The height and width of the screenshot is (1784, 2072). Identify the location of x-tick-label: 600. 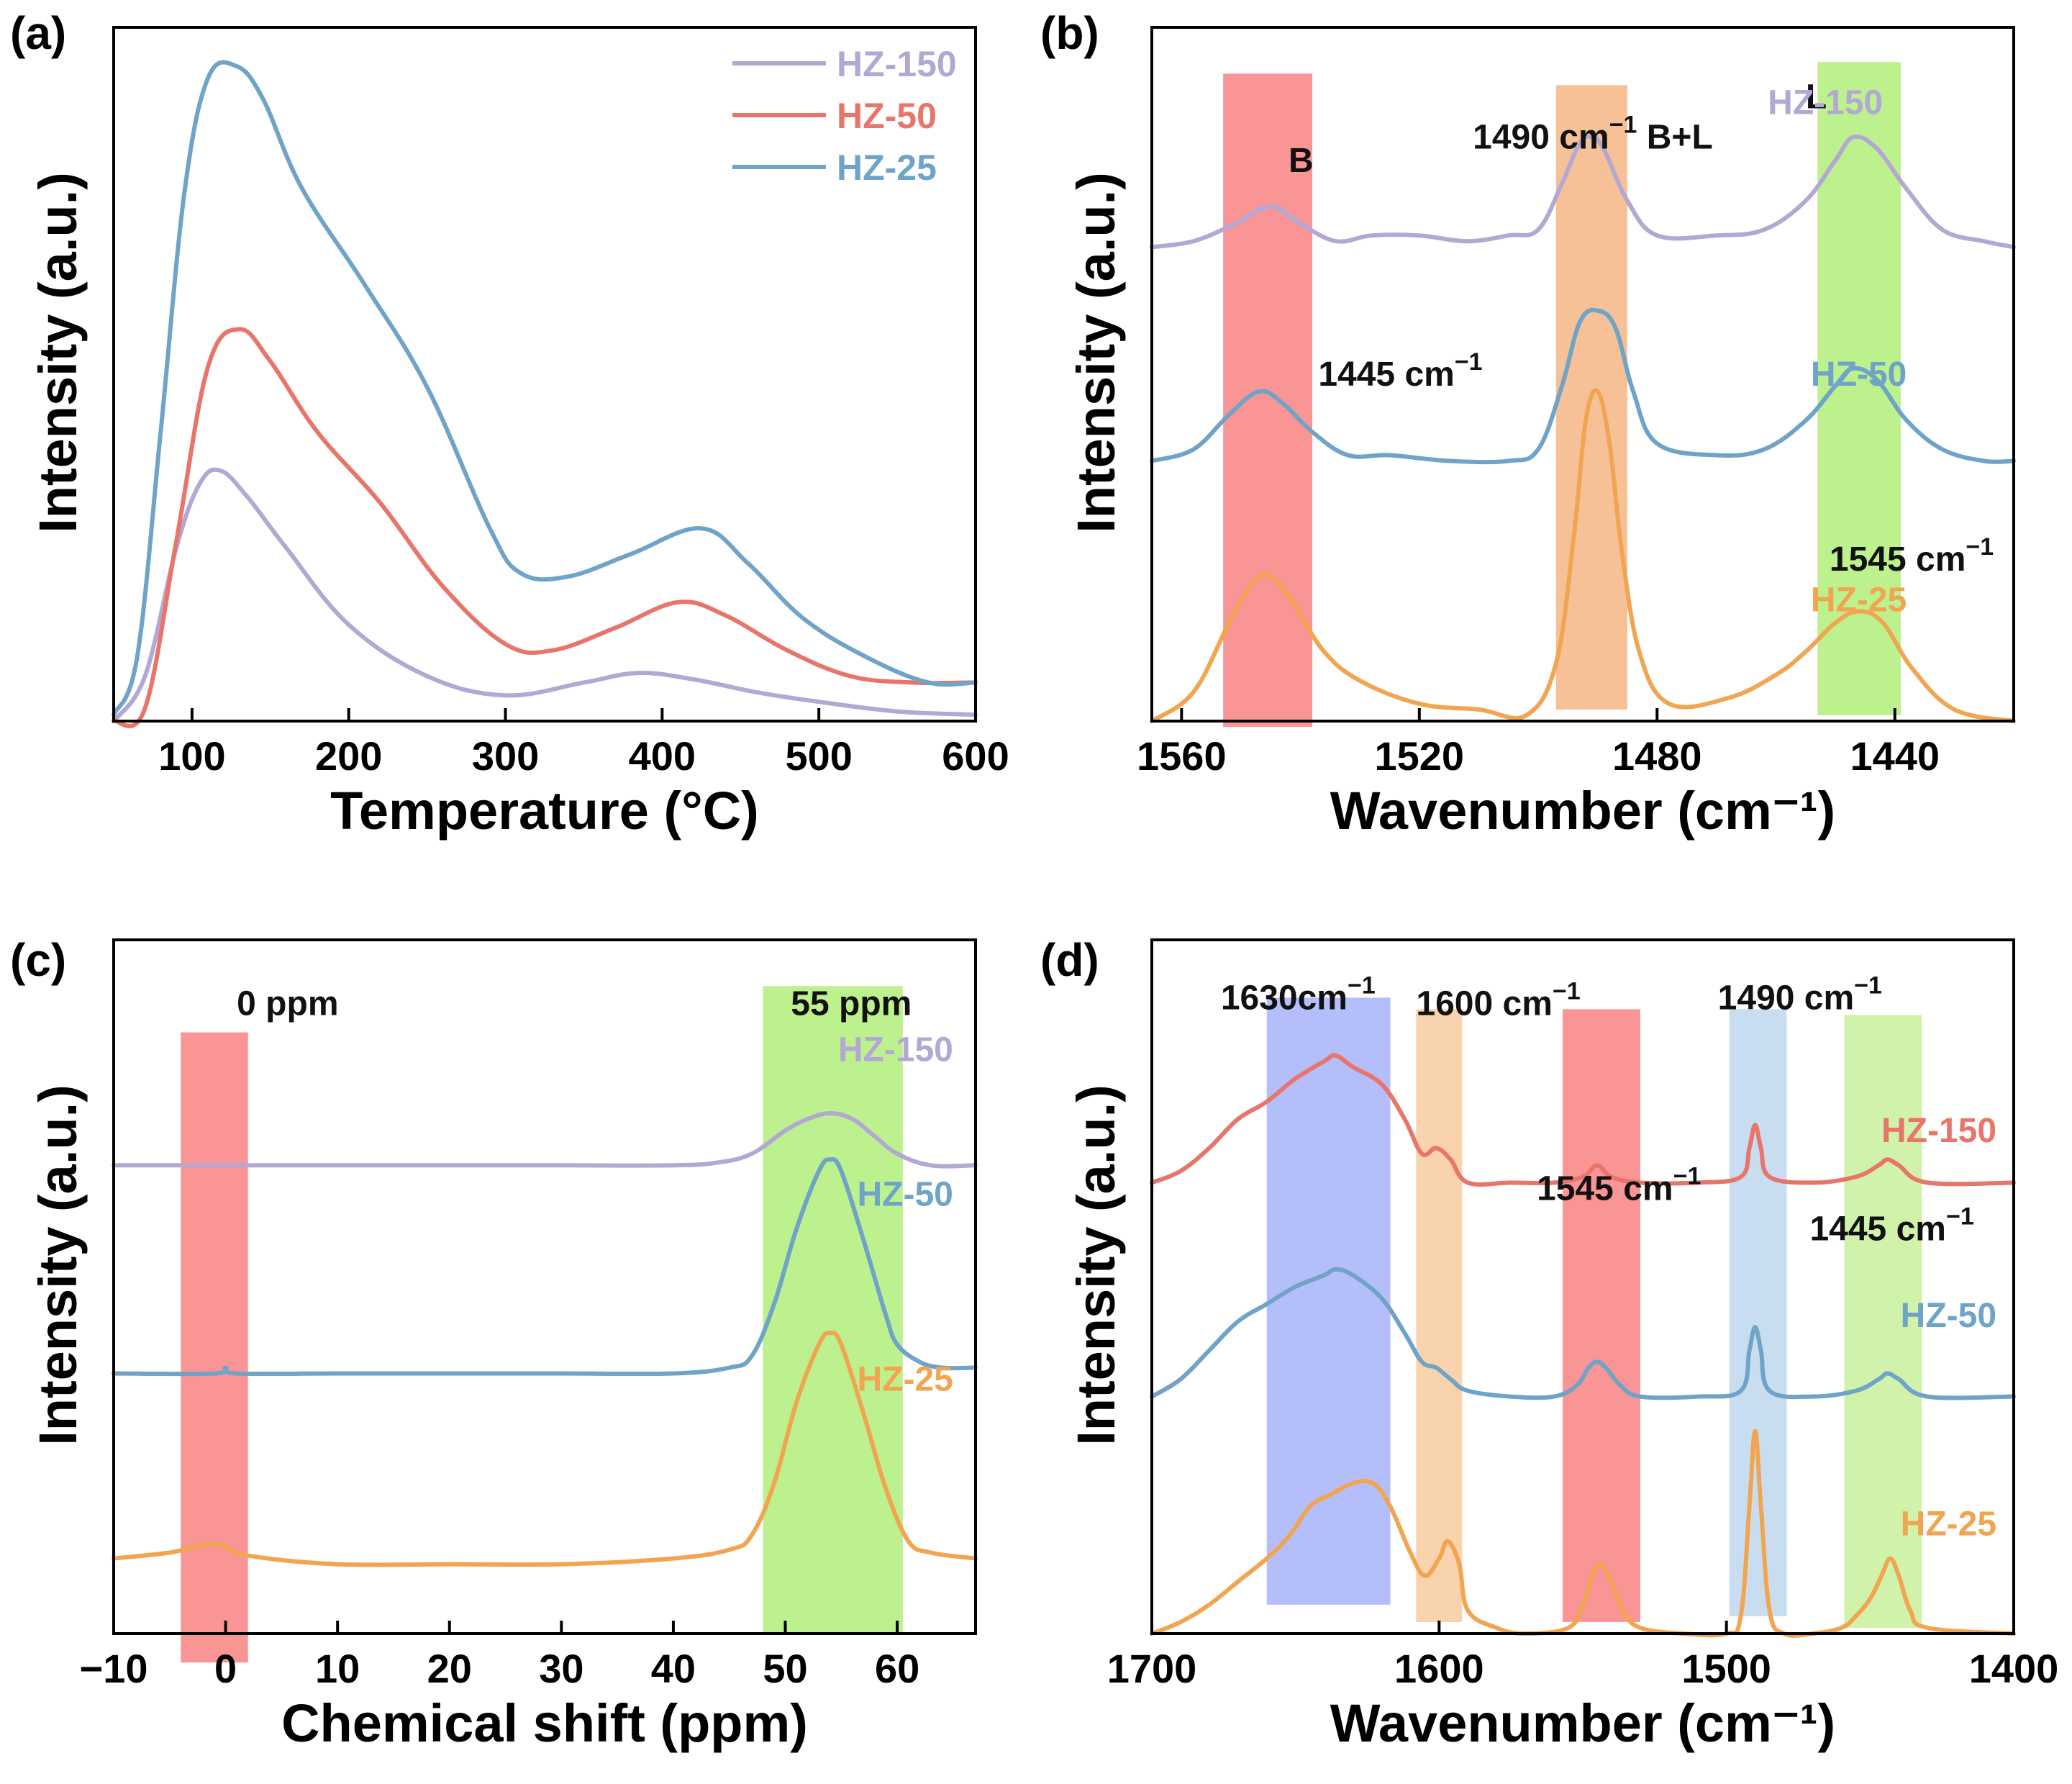
(976, 756).